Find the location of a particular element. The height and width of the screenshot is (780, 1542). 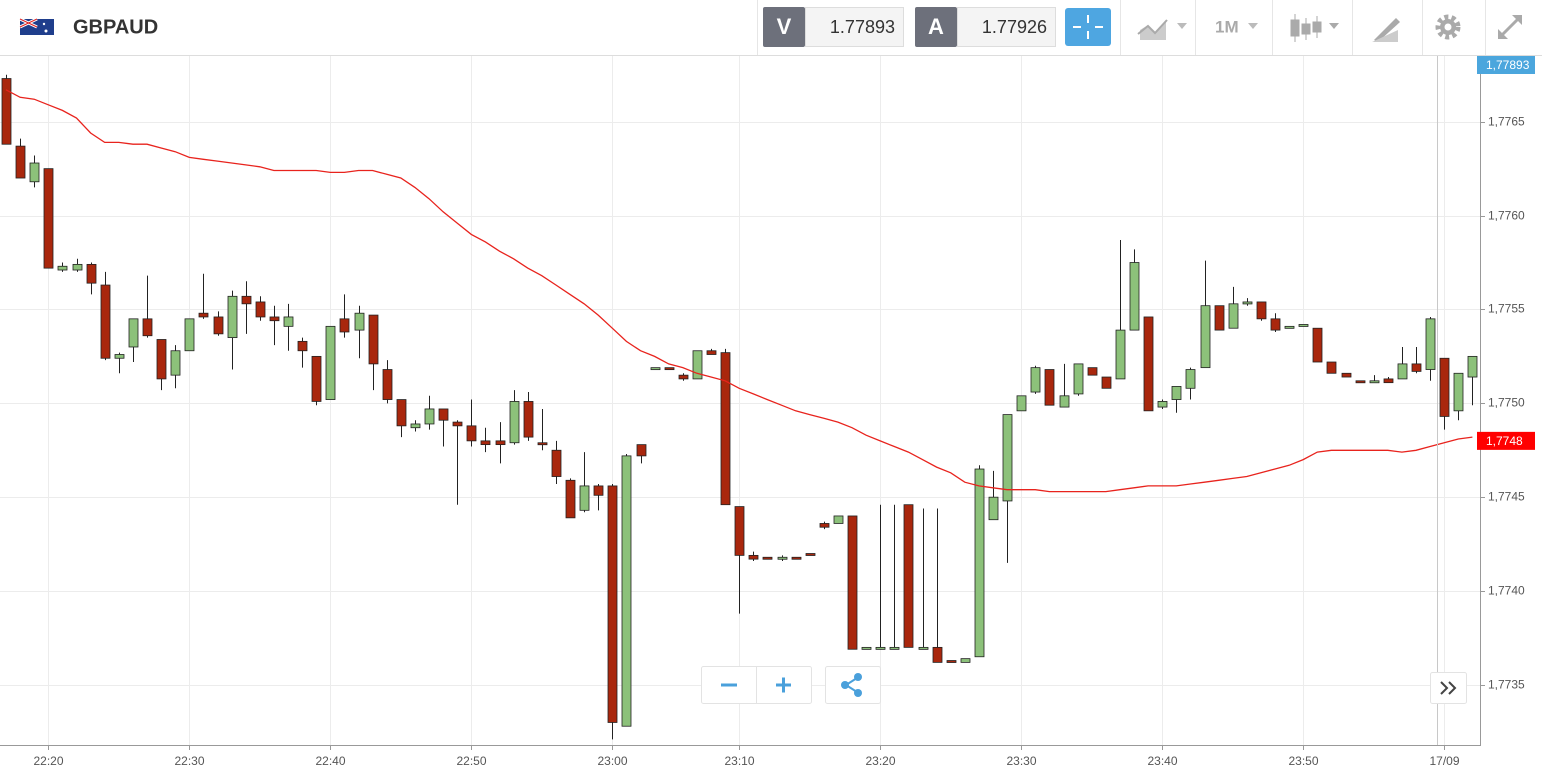

scroll-right-button is located at coordinates (1448, 688).